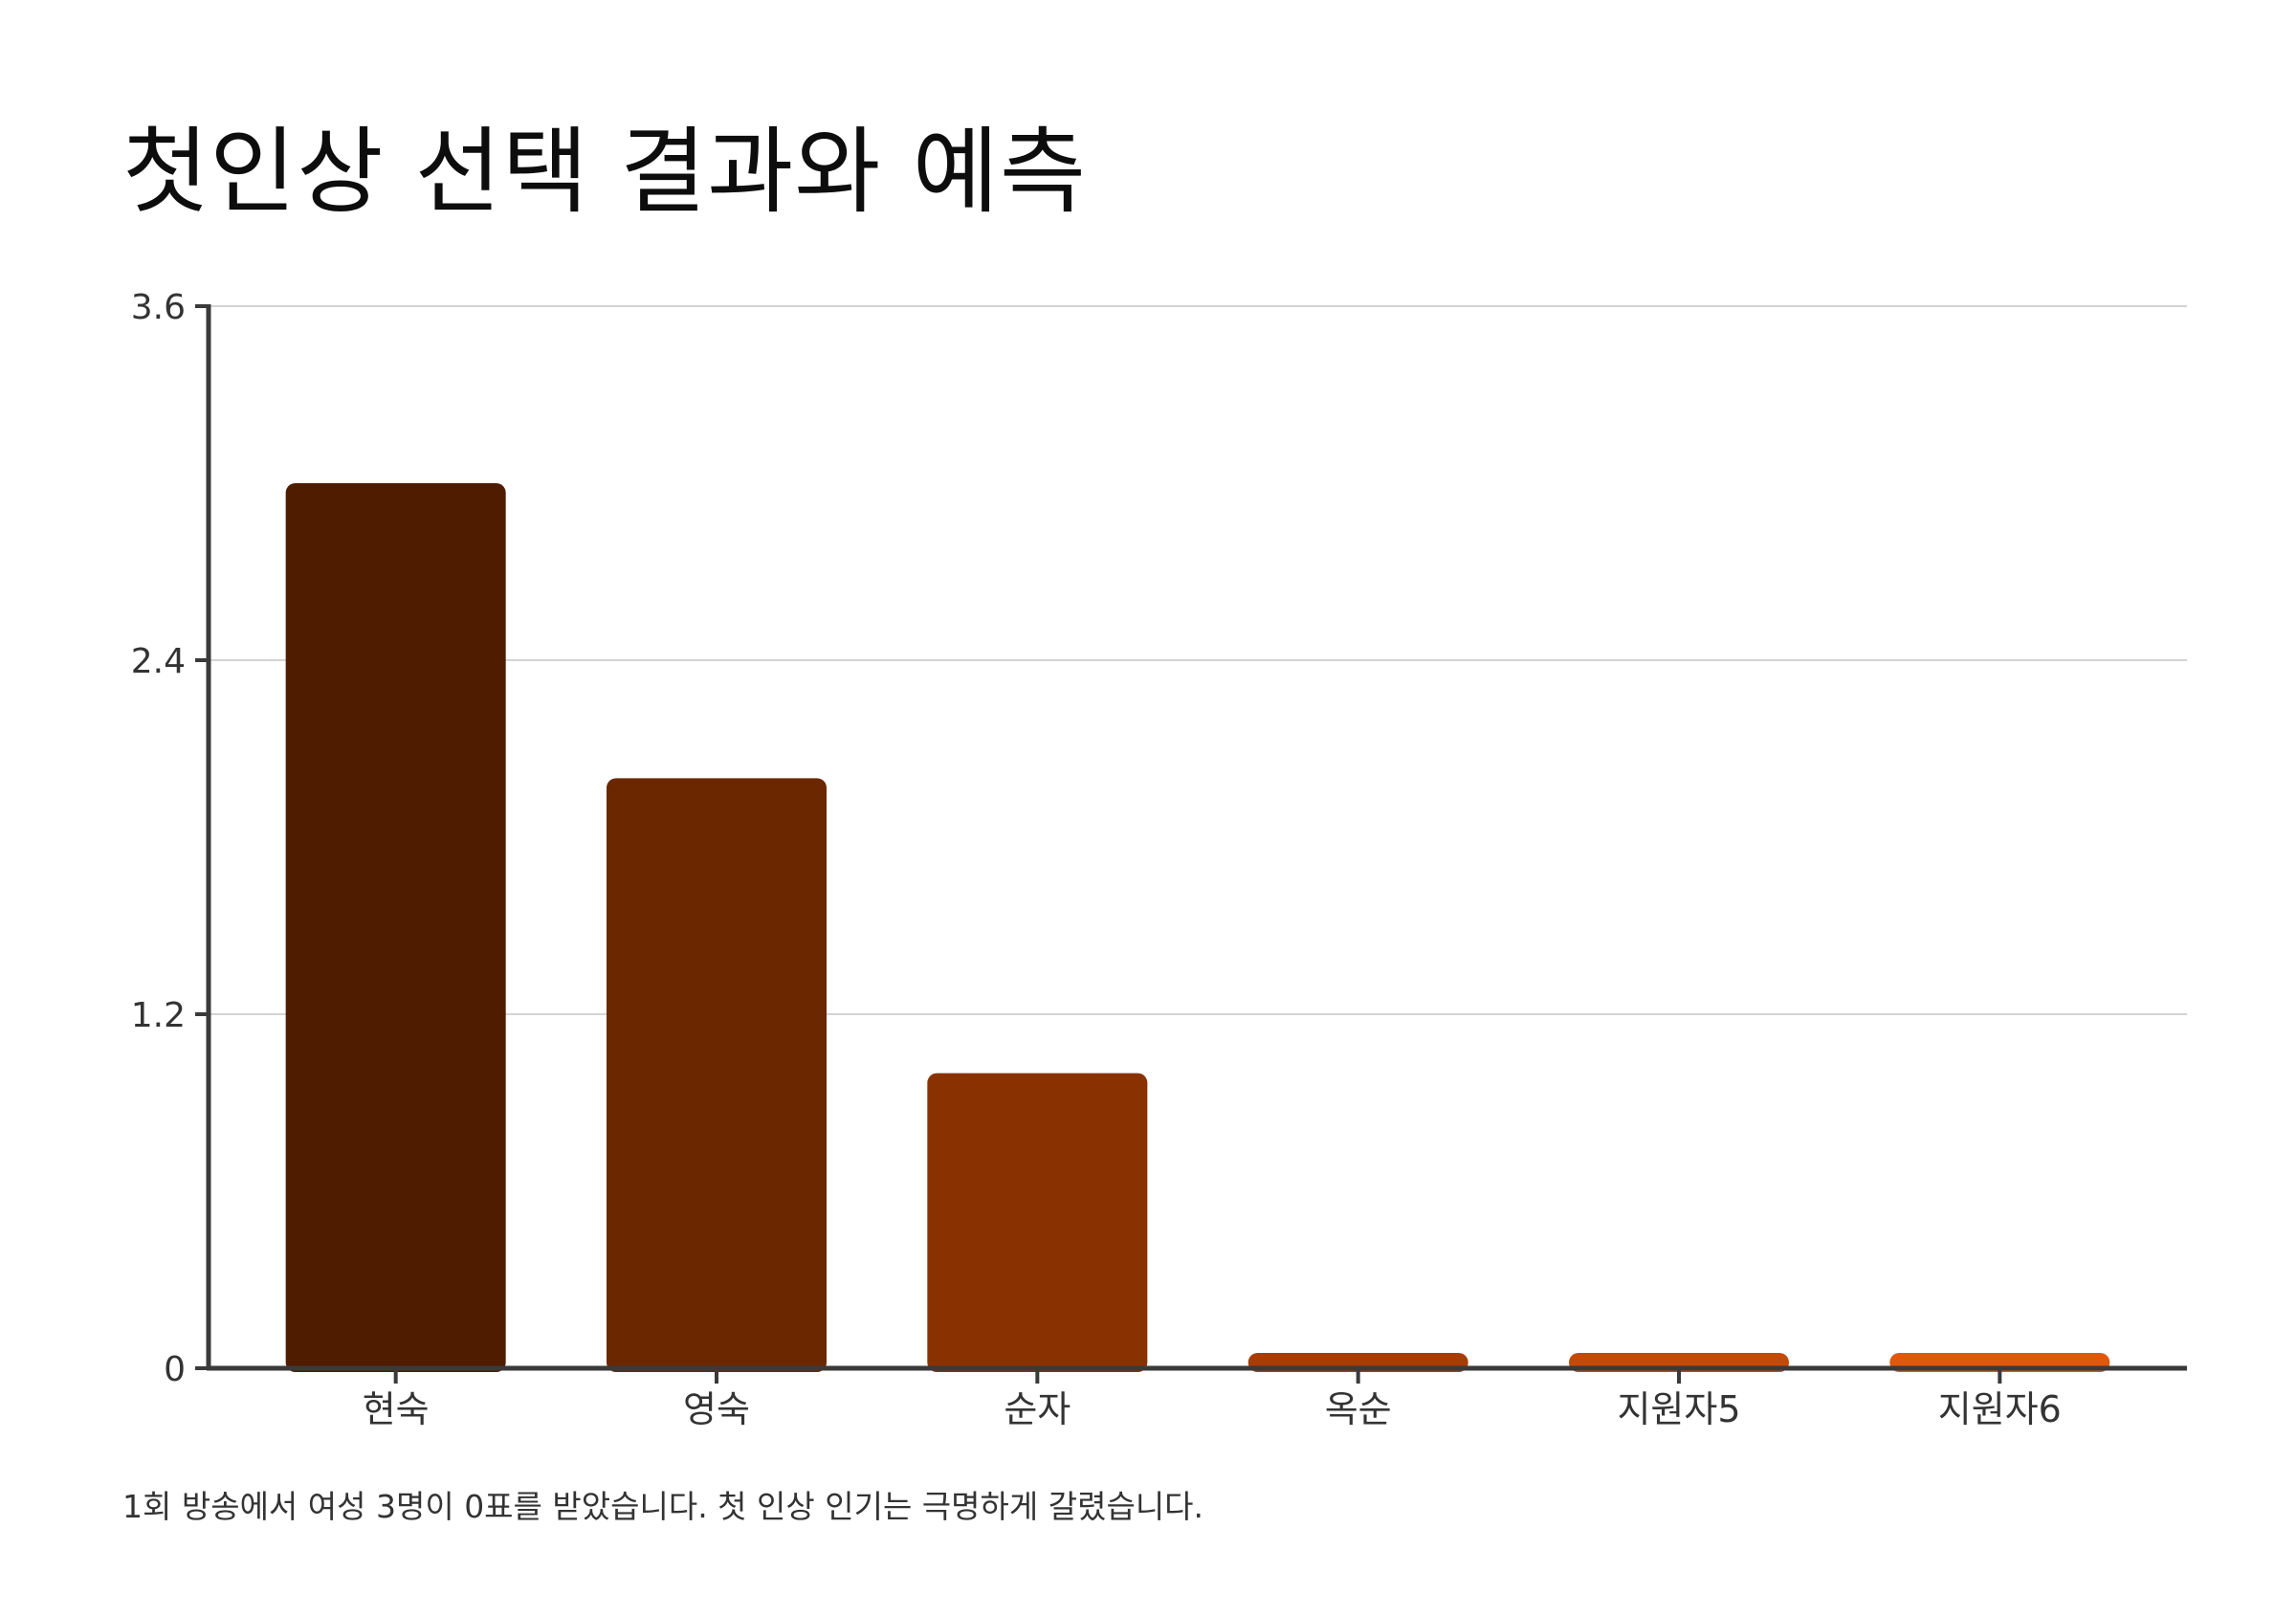 This screenshot has width=2296, height=1617. I want to click on x-tick-label: 지원자5, so click(1679, 1409).